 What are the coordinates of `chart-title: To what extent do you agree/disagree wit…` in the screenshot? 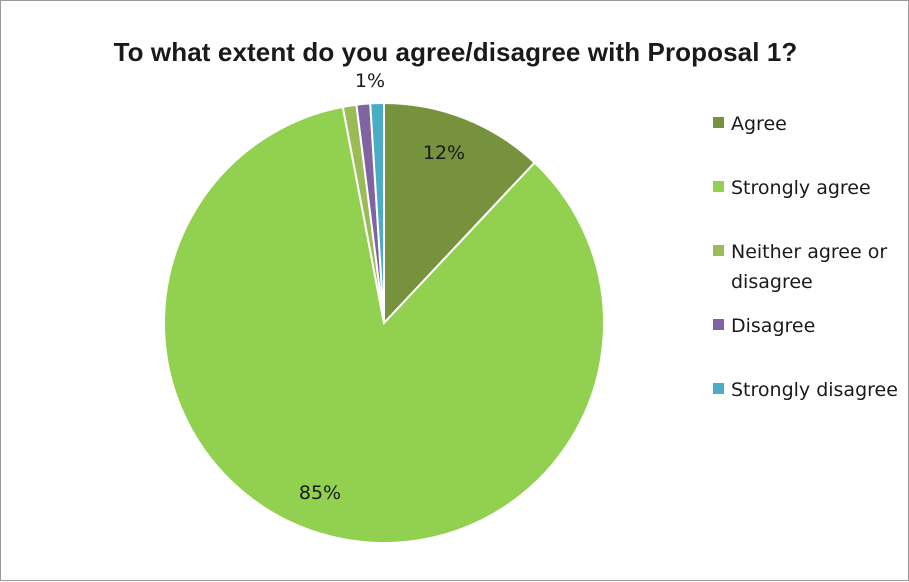 It's located at (455, 52).